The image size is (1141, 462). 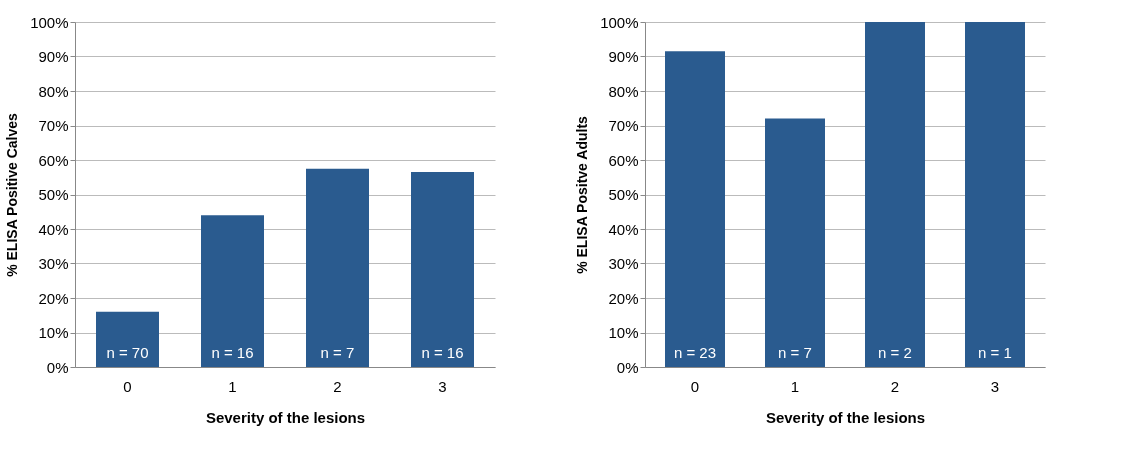 I want to click on y-axis-title: % ELISA Positive Calves, so click(x=12, y=194).